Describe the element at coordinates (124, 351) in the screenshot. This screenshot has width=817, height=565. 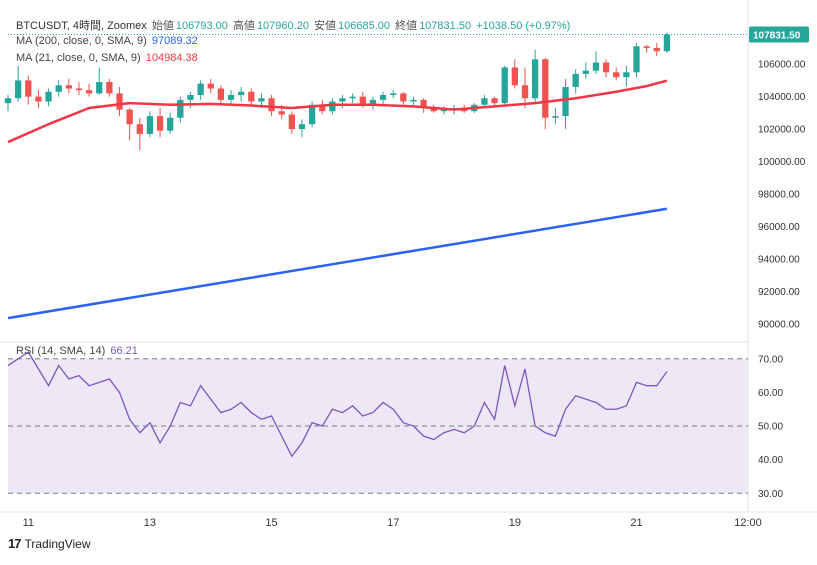
I see `rsi-value: 66.21` at that location.